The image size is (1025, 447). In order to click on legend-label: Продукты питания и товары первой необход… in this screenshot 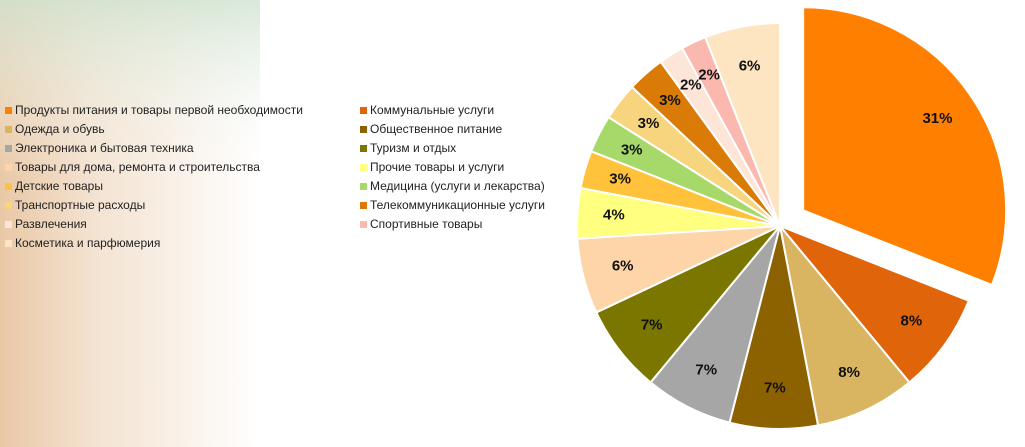, I will do `click(159, 110)`.